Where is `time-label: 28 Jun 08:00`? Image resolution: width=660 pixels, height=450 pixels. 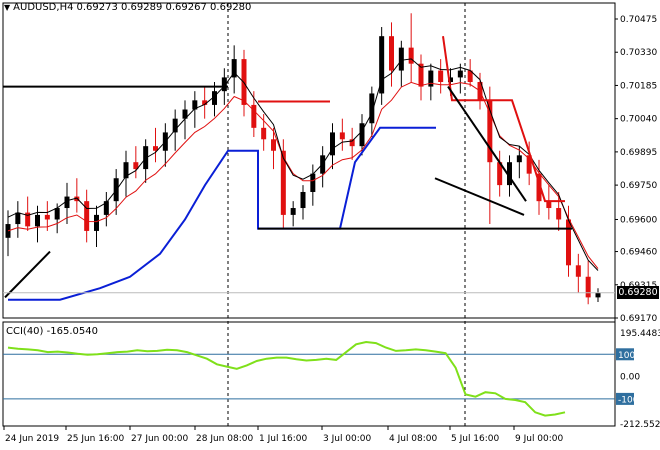 time-label: 28 Jun 08:00 is located at coordinates (224, 439).